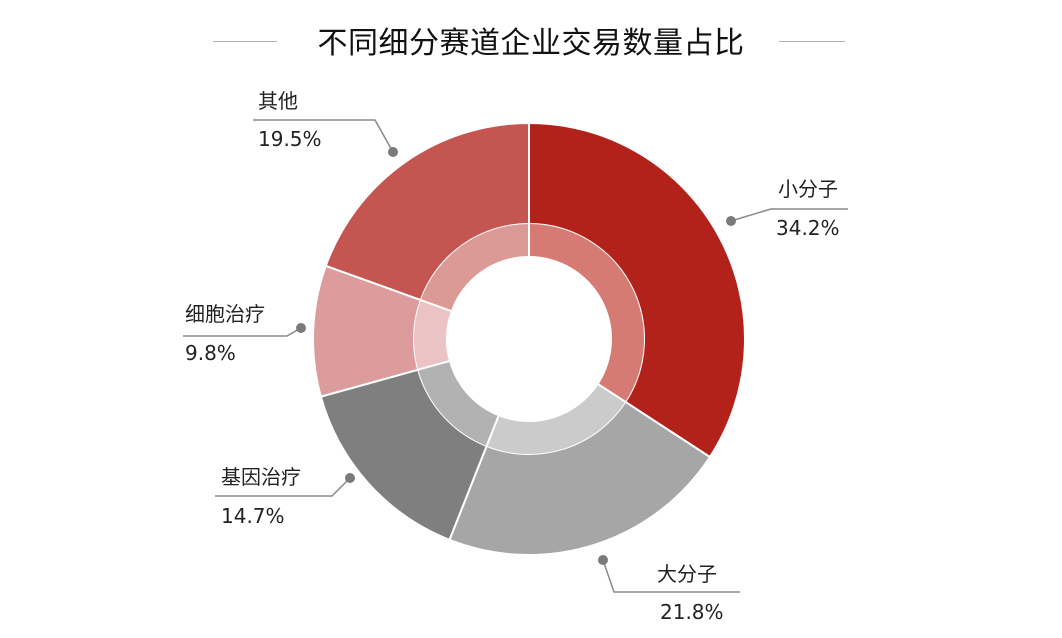  What do you see at coordinates (692, 612) in the screenshot?
I see `value-label-2: 21.8%` at bounding box center [692, 612].